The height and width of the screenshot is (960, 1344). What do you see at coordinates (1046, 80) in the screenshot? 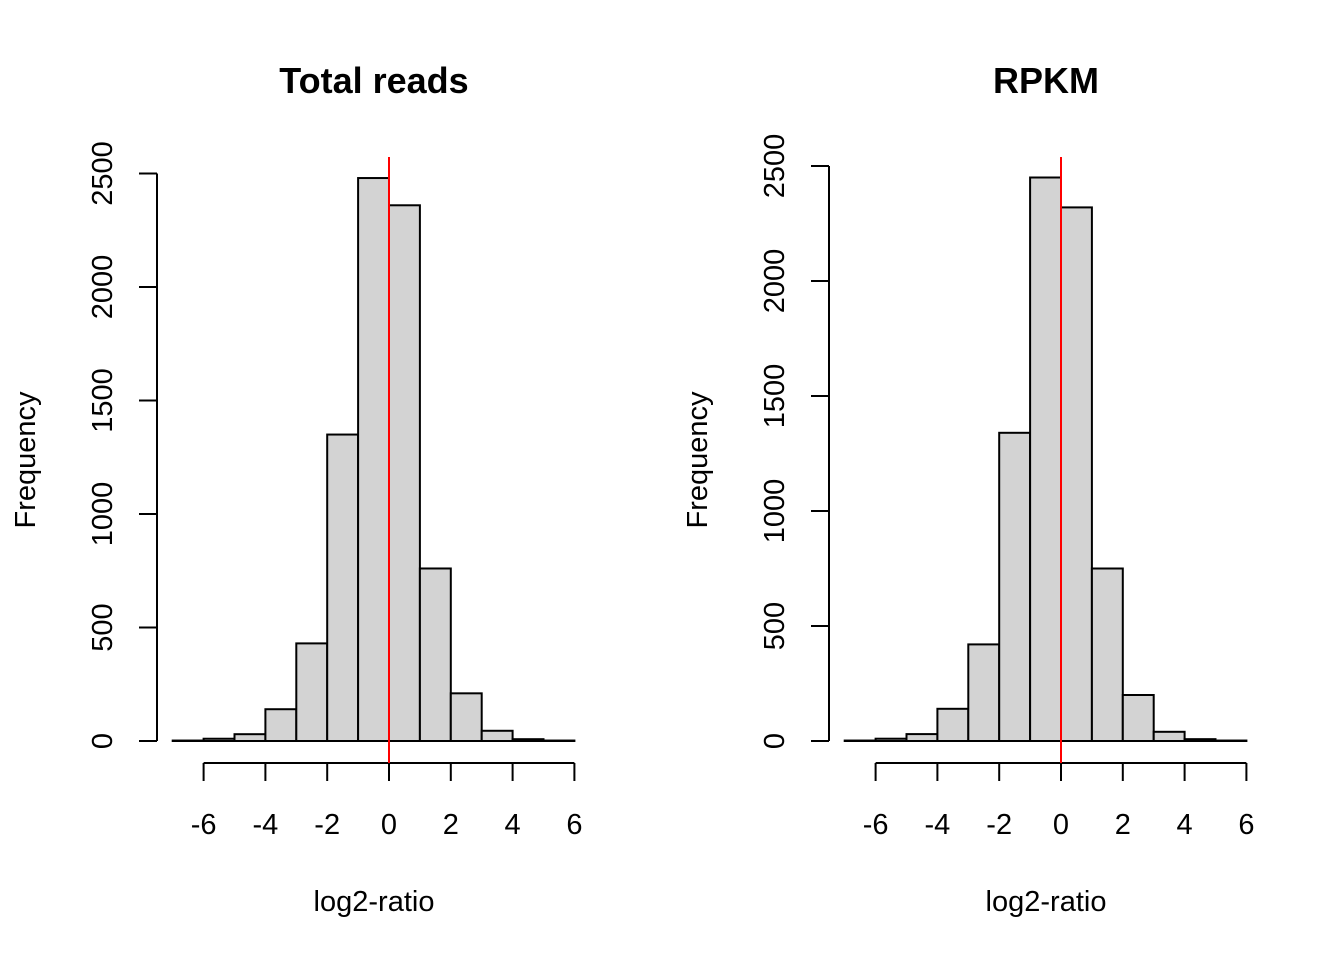
I see `chart-title: RPKM` at bounding box center [1046, 80].